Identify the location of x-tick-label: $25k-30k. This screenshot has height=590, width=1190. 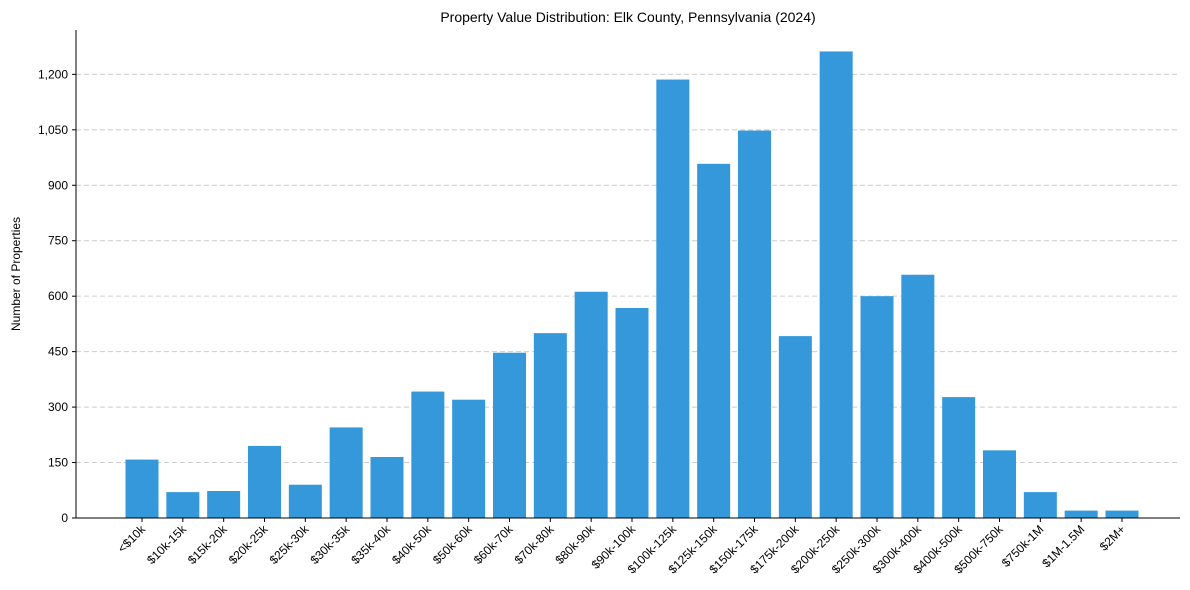
(290, 545).